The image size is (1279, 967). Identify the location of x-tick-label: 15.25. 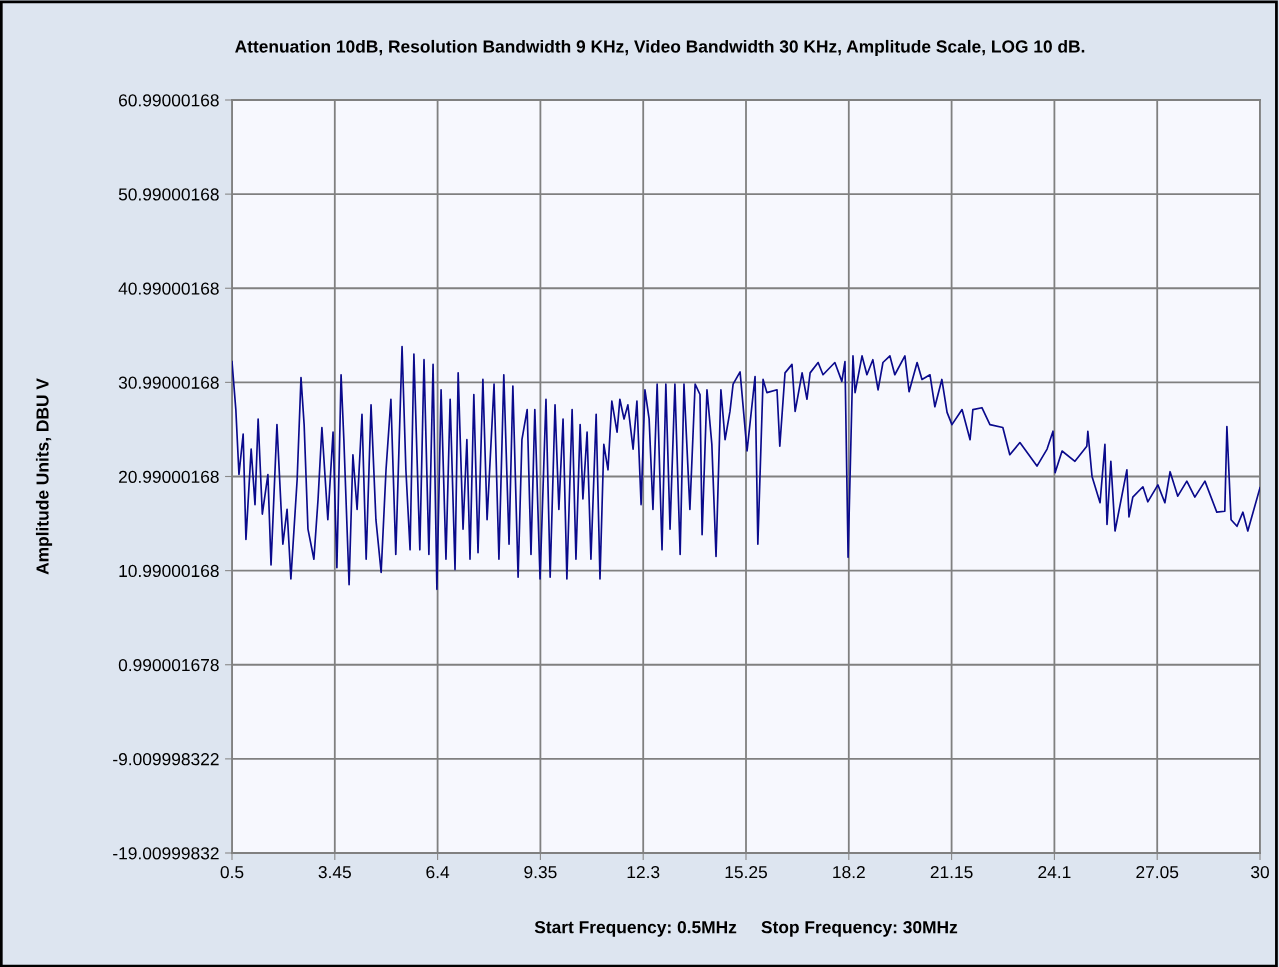
(746, 872).